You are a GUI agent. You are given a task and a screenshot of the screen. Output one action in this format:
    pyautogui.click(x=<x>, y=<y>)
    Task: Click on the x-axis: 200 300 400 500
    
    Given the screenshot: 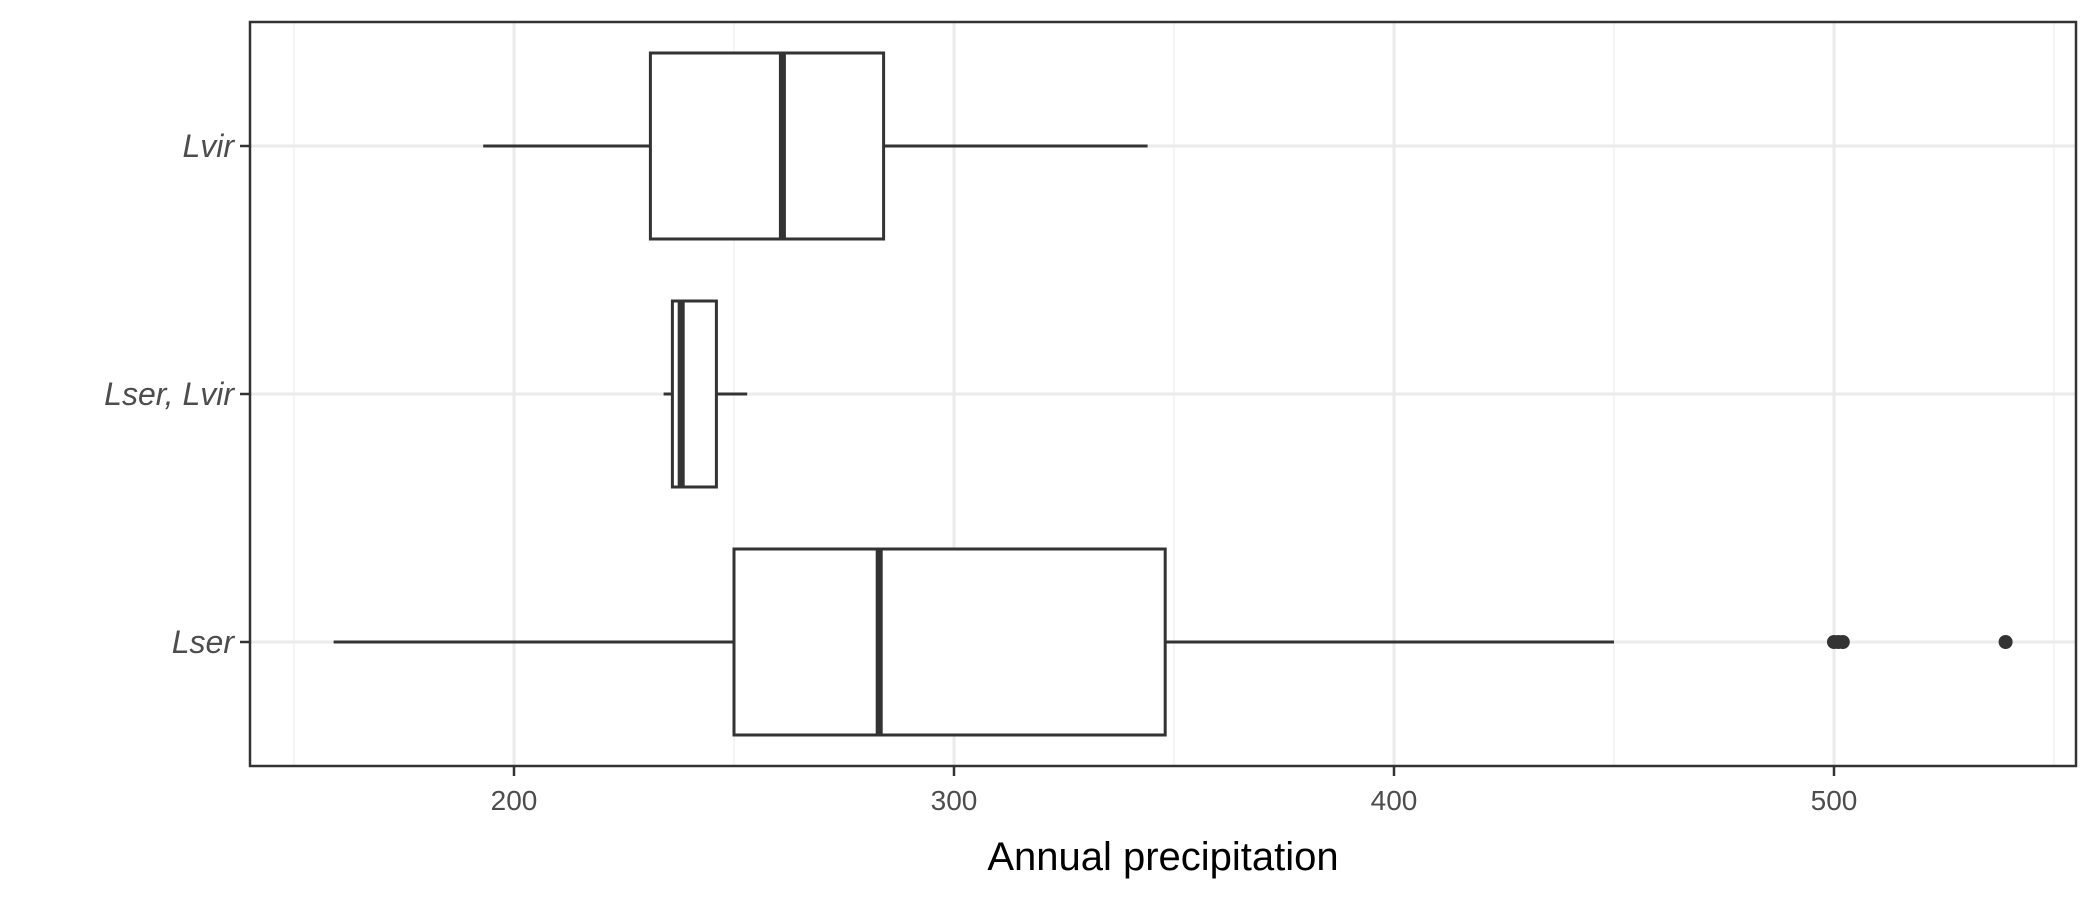 What is the action you would take?
    pyautogui.click(x=1174, y=791)
    